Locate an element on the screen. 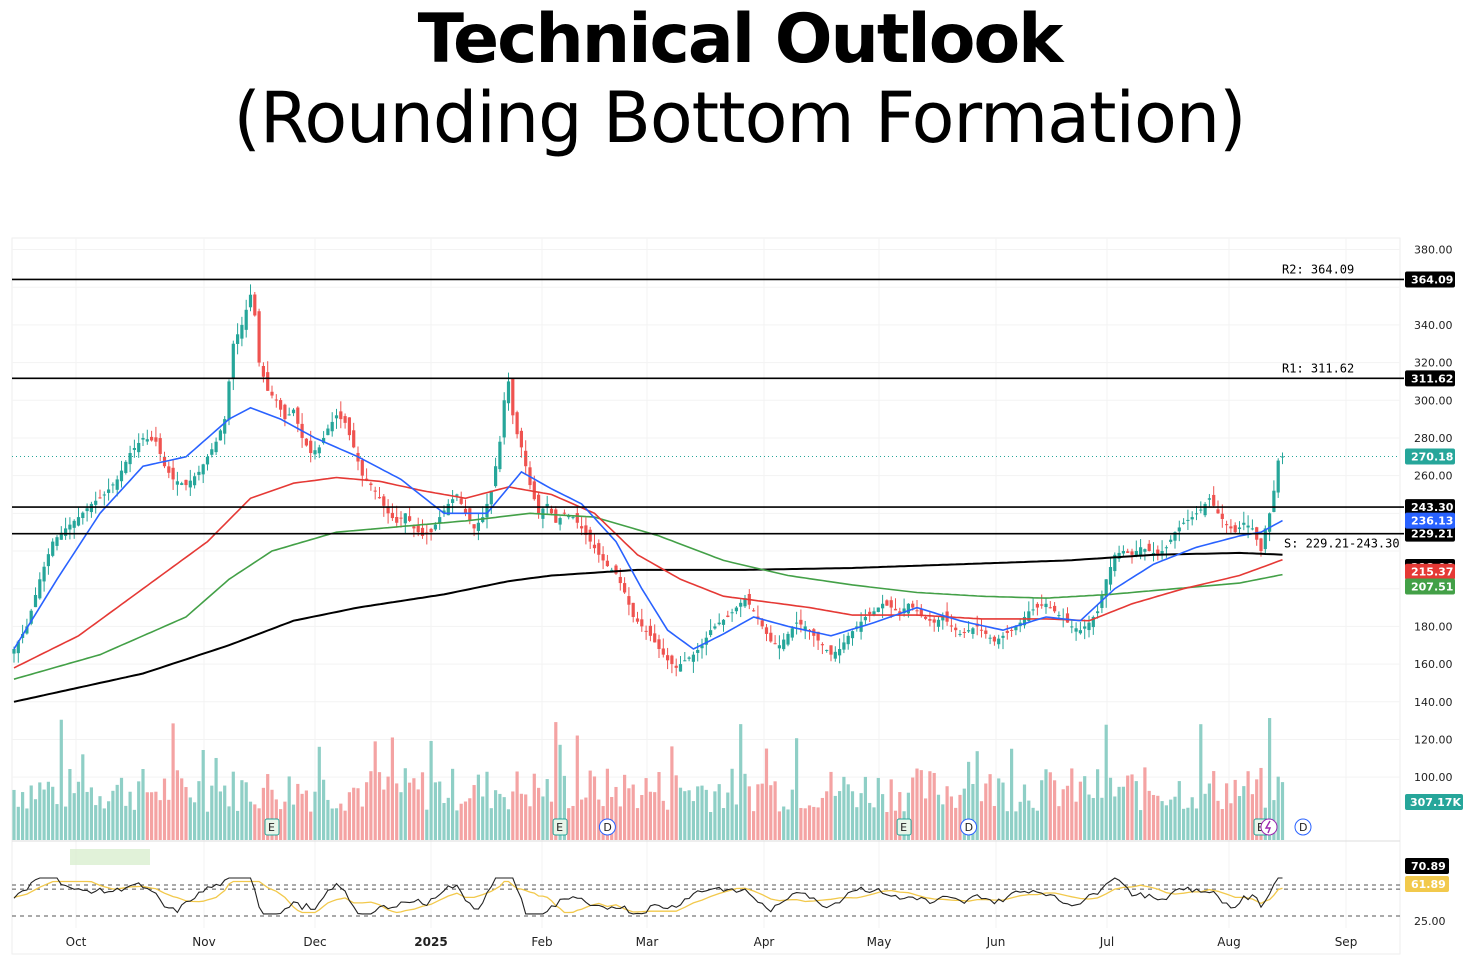 This screenshot has height=962, width=1479. level-tag-text: 311.62 is located at coordinates (1432, 378).